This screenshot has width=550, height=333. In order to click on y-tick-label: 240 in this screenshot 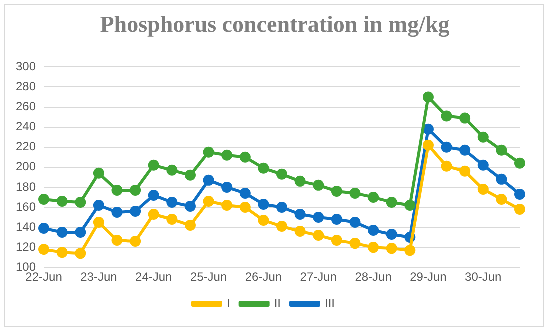, I will do `click(26, 127)`.